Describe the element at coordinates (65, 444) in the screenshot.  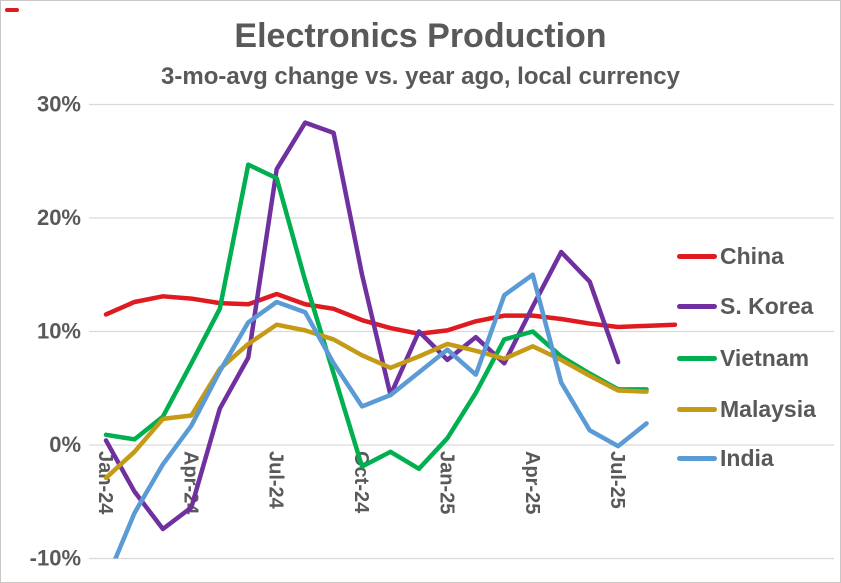
I see `y-axis-tick-label: 0%` at that location.